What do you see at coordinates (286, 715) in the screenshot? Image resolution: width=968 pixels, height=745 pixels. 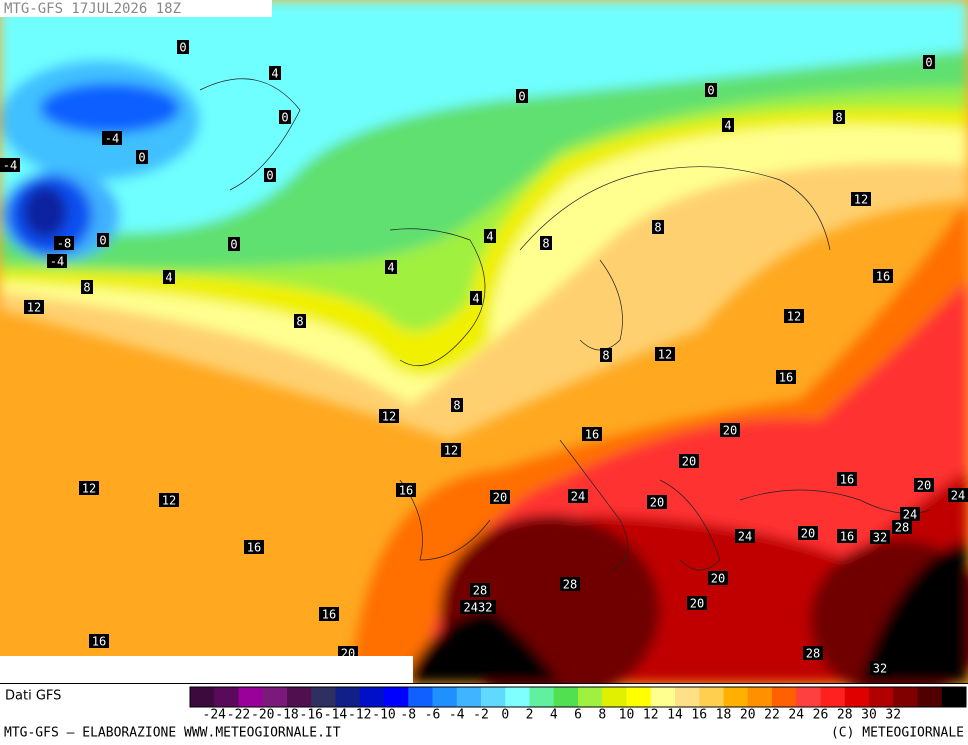 I see `scale-label: -18` at bounding box center [286, 715].